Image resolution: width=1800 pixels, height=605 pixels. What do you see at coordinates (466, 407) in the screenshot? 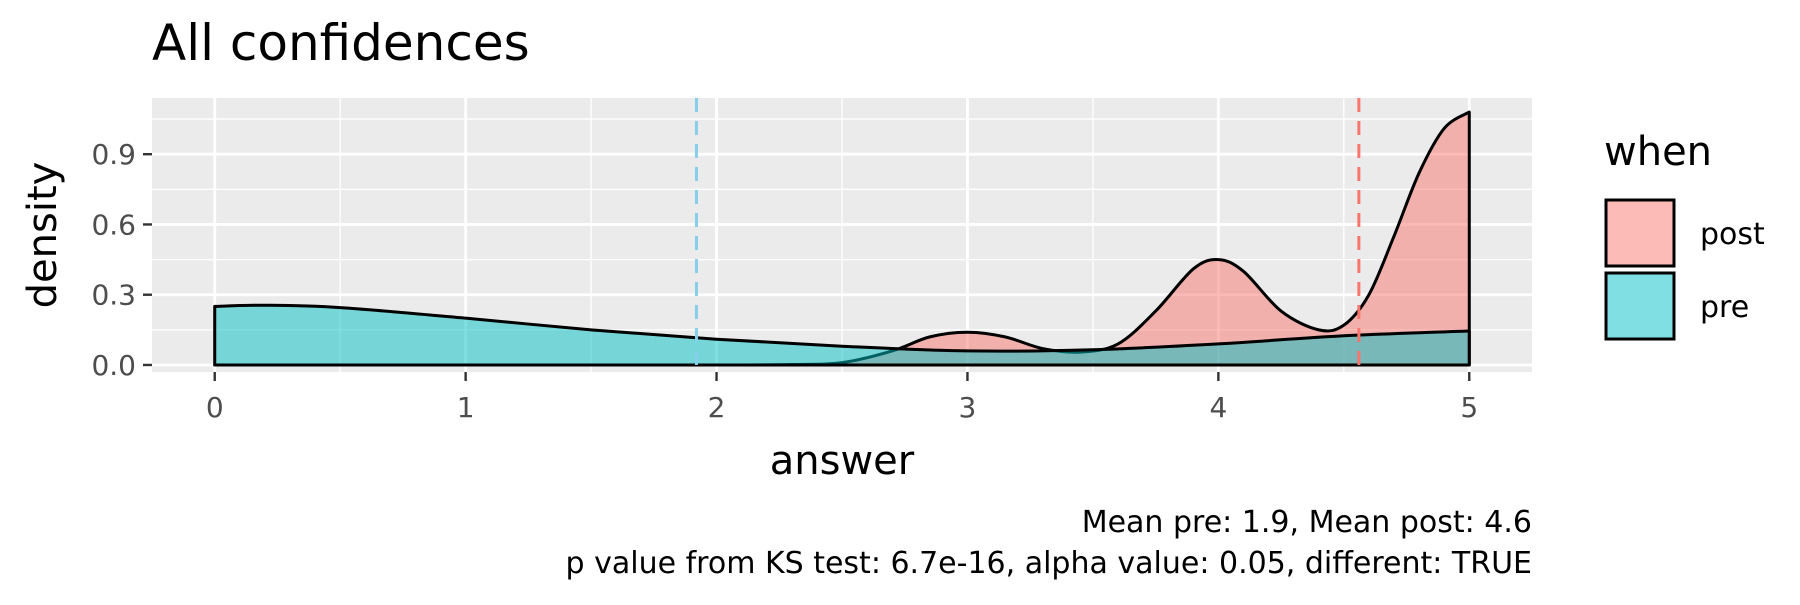
I see `x-tick-label: 1` at bounding box center [466, 407].